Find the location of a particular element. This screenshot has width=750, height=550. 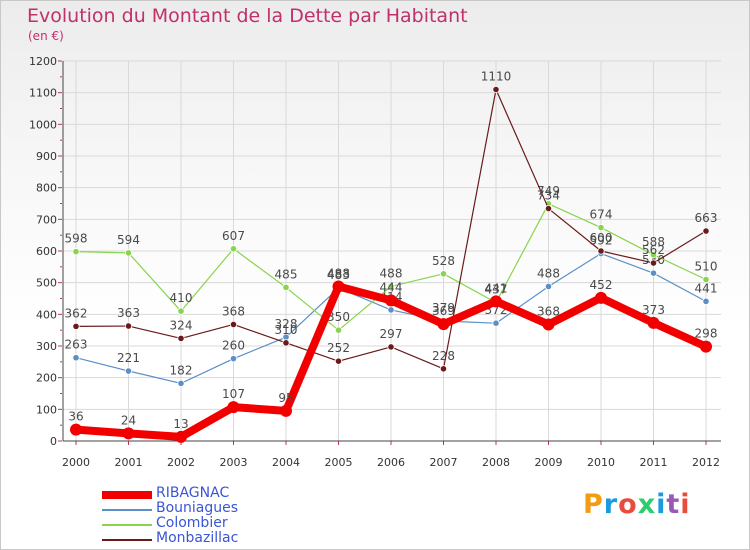

data-label-bouniagues: 379 is located at coordinates (443, 308).